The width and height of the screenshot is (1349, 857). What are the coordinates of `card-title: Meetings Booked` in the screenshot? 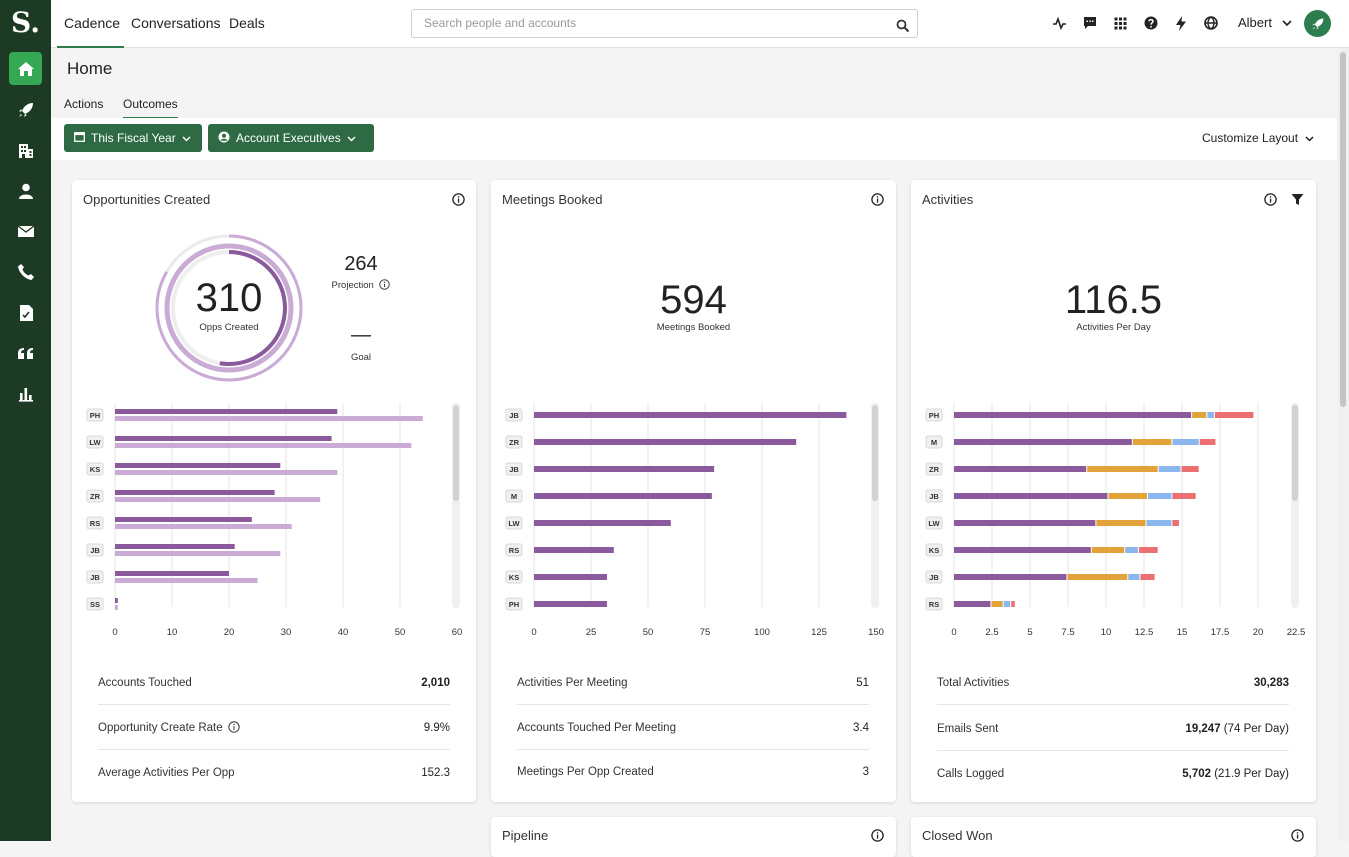 It's located at (552, 199).